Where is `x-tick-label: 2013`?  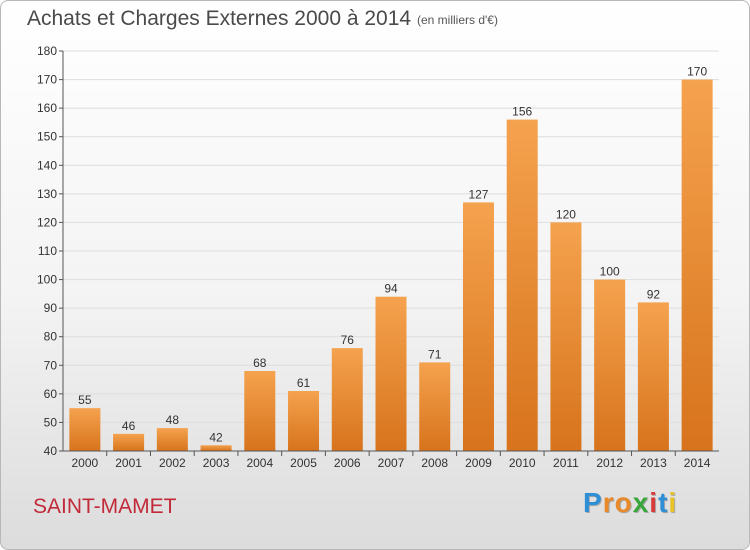
x-tick-label: 2013 is located at coordinates (653, 463).